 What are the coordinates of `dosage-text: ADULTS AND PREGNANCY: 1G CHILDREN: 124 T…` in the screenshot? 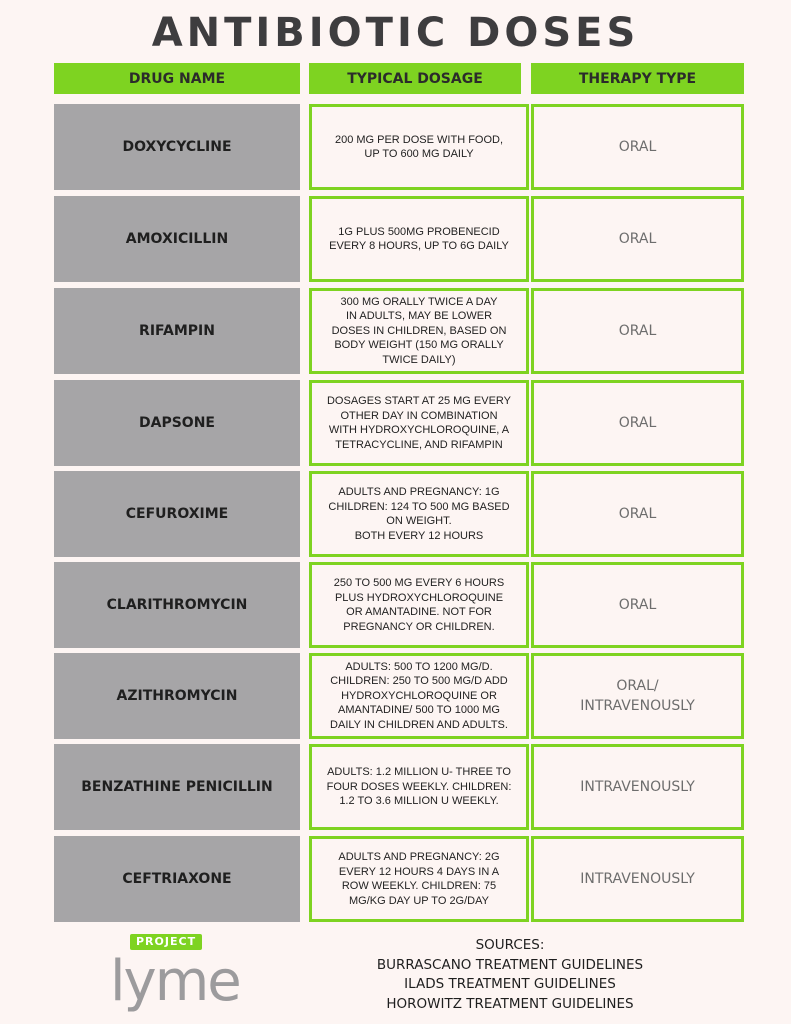 It's located at (419, 514).